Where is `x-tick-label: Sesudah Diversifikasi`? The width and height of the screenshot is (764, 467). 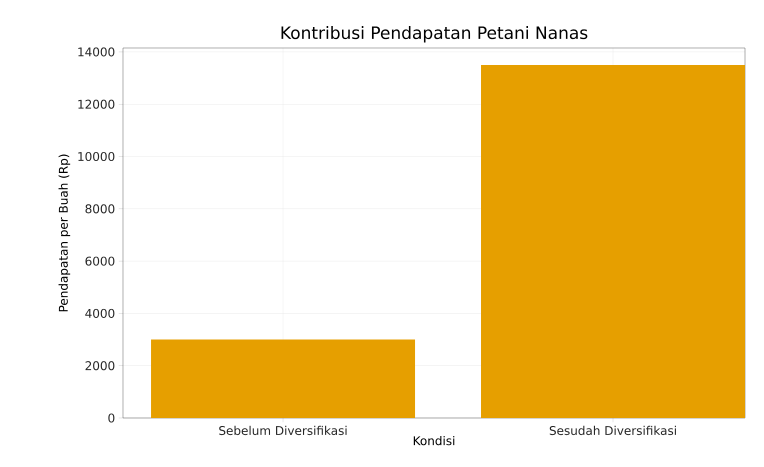
x-tick-label: Sesudah Diversifikasi is located at coordinates (613, 431).